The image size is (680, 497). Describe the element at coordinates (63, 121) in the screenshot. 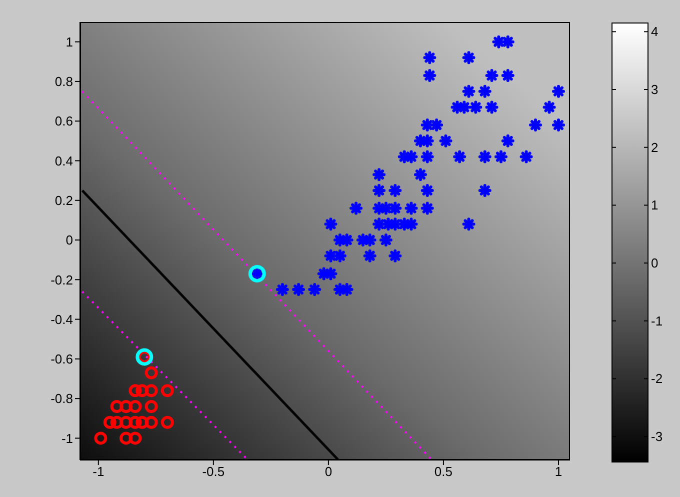

I see `y-tick-label: 0.6` at that location.